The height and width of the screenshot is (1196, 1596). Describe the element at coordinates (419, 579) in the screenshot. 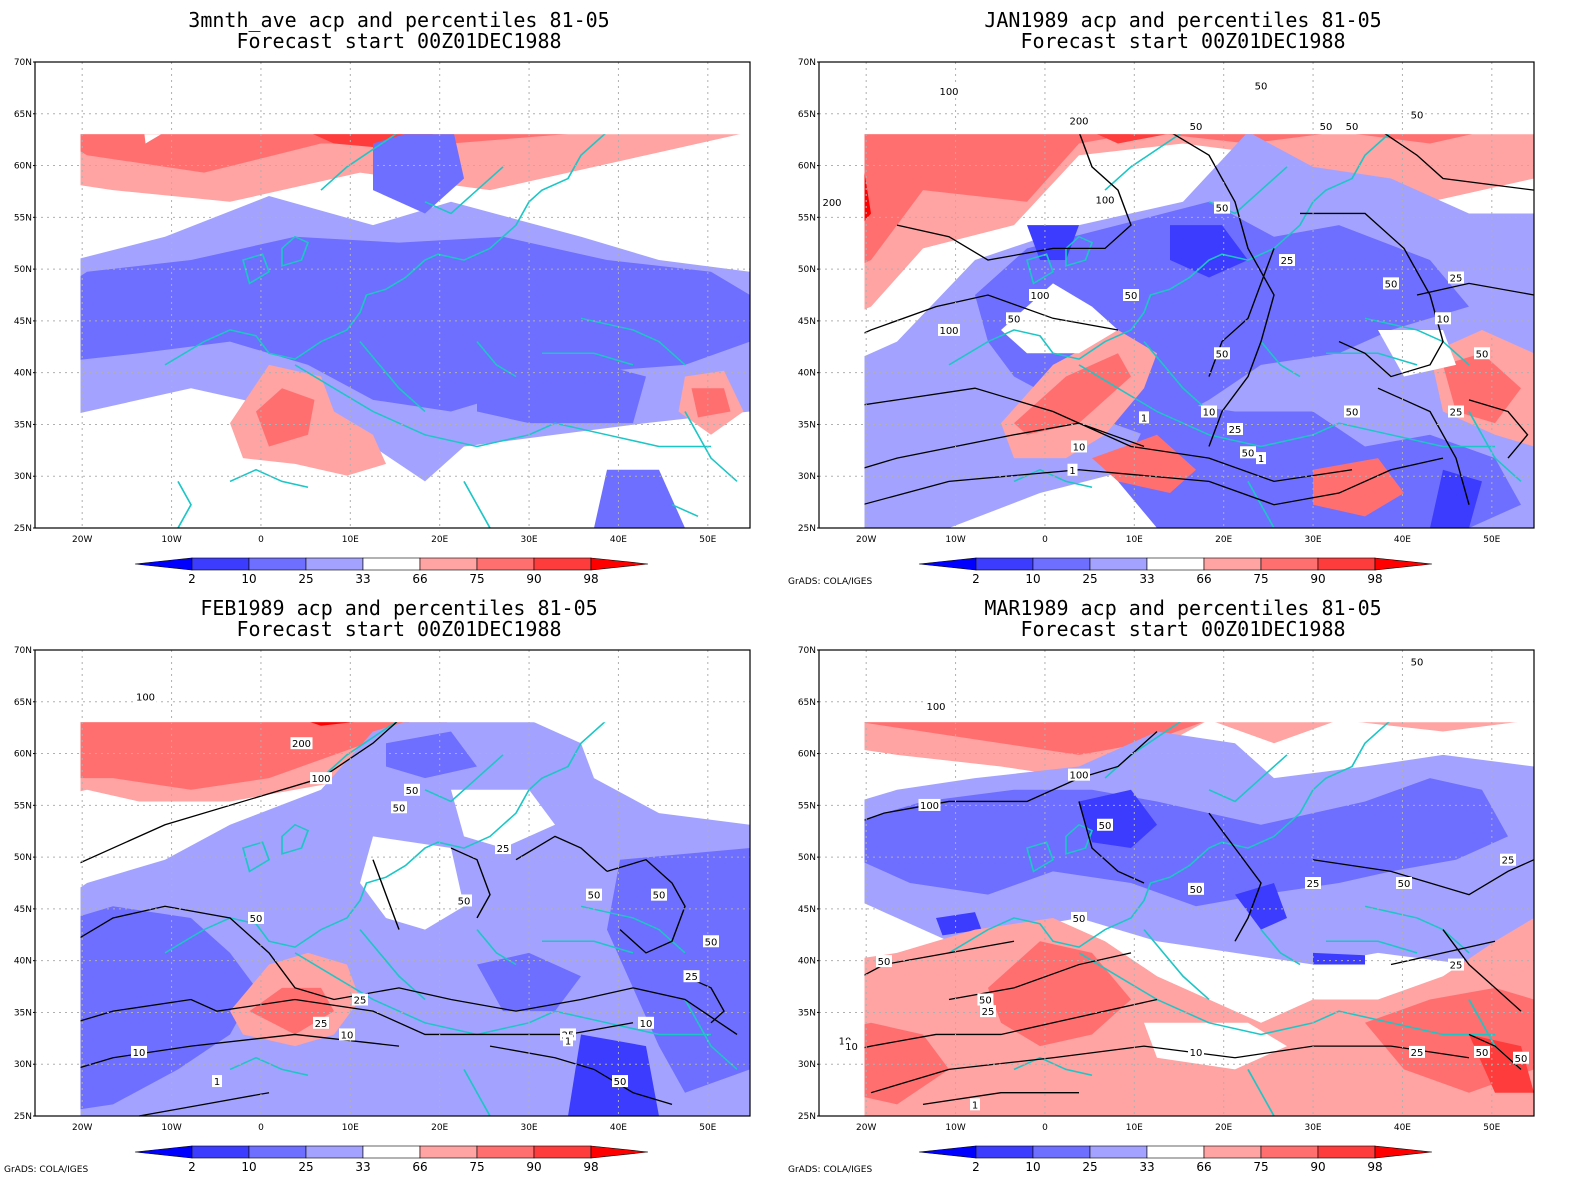

I see `colorbar-tick-label: 66` at that location.